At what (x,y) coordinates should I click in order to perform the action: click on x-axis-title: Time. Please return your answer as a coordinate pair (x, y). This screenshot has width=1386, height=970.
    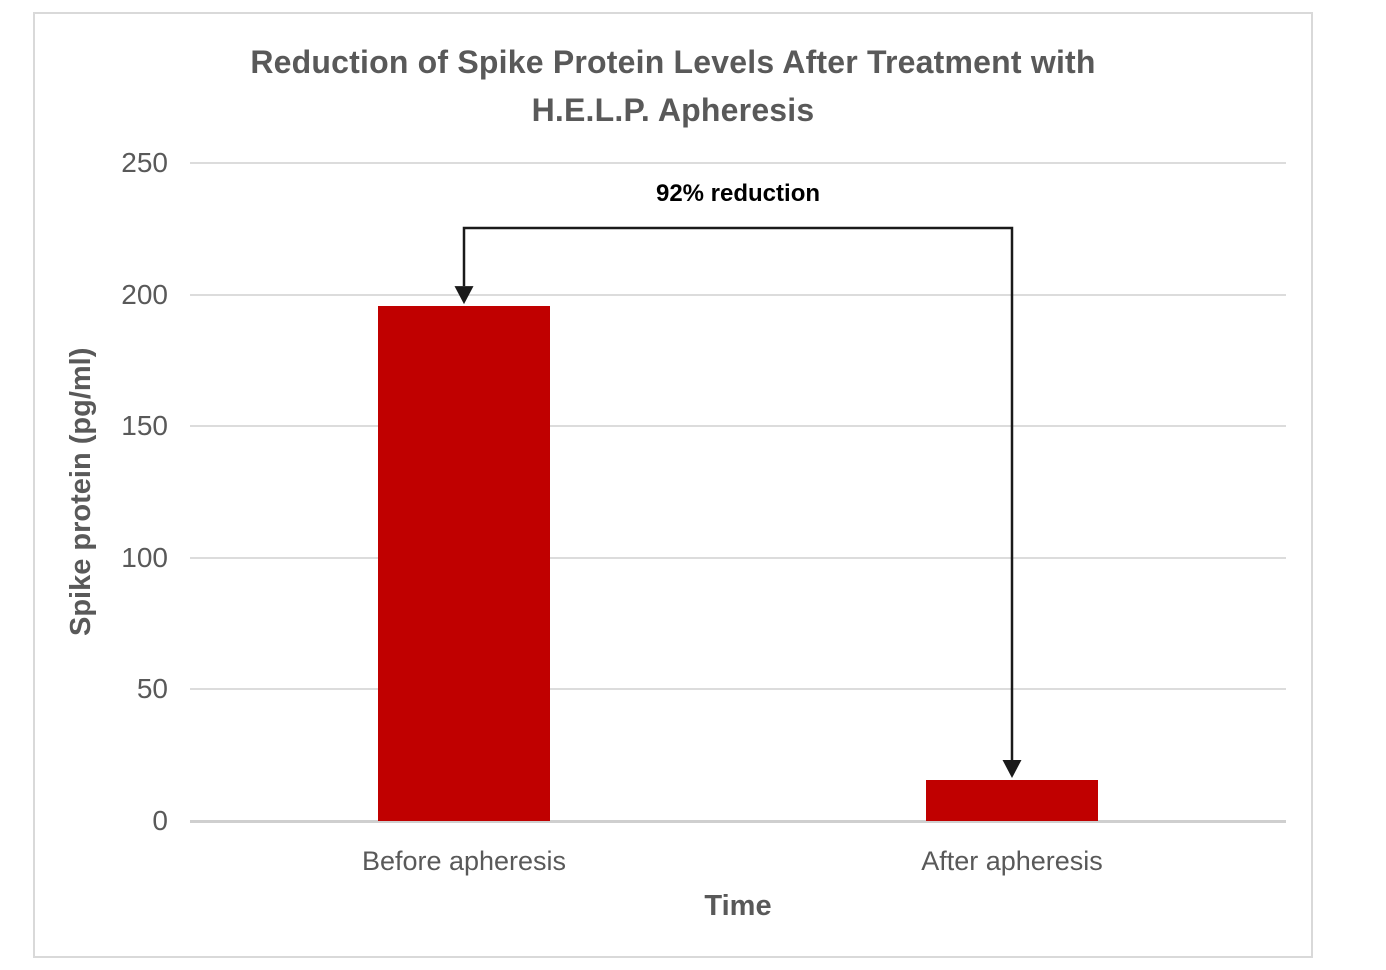
    Looking at the image, I should click on (738, 906).